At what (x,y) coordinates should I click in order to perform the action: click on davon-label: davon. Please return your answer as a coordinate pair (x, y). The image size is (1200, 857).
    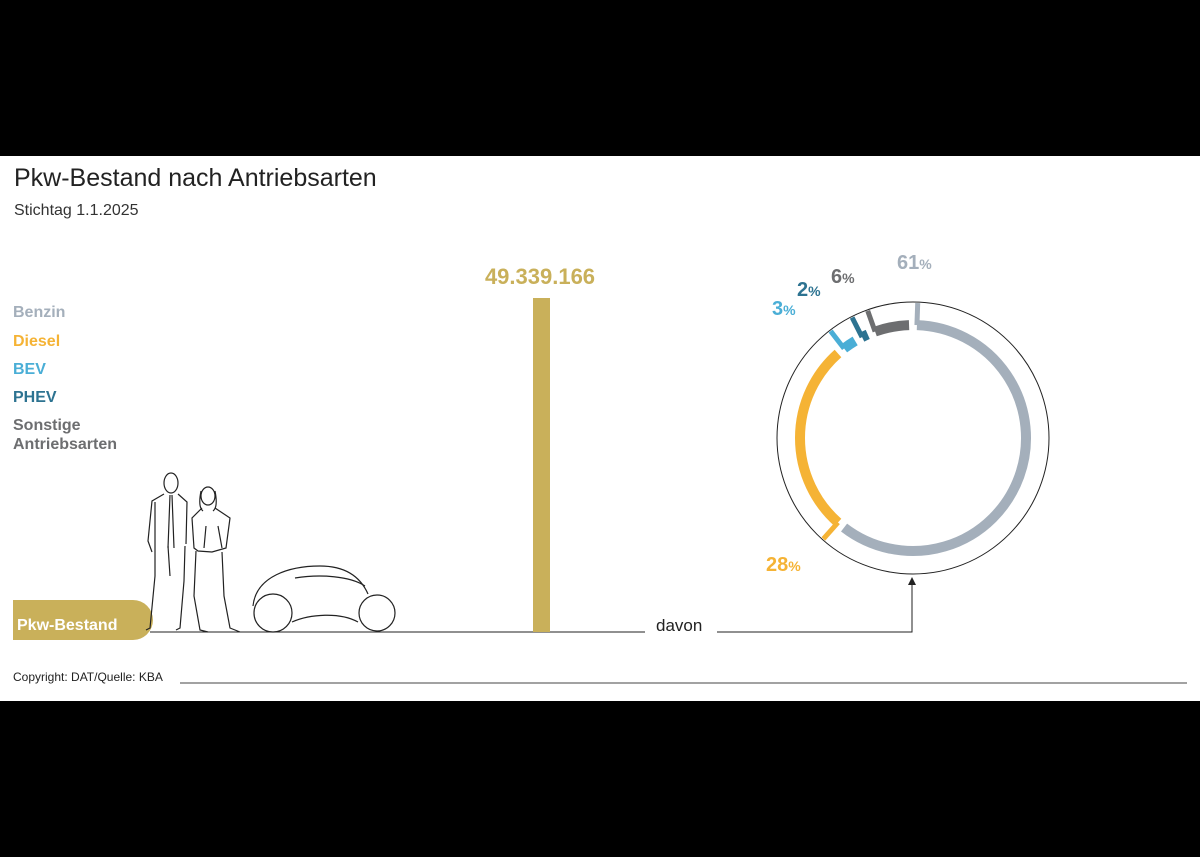
    Looking at the image, I should click on (679, 625).